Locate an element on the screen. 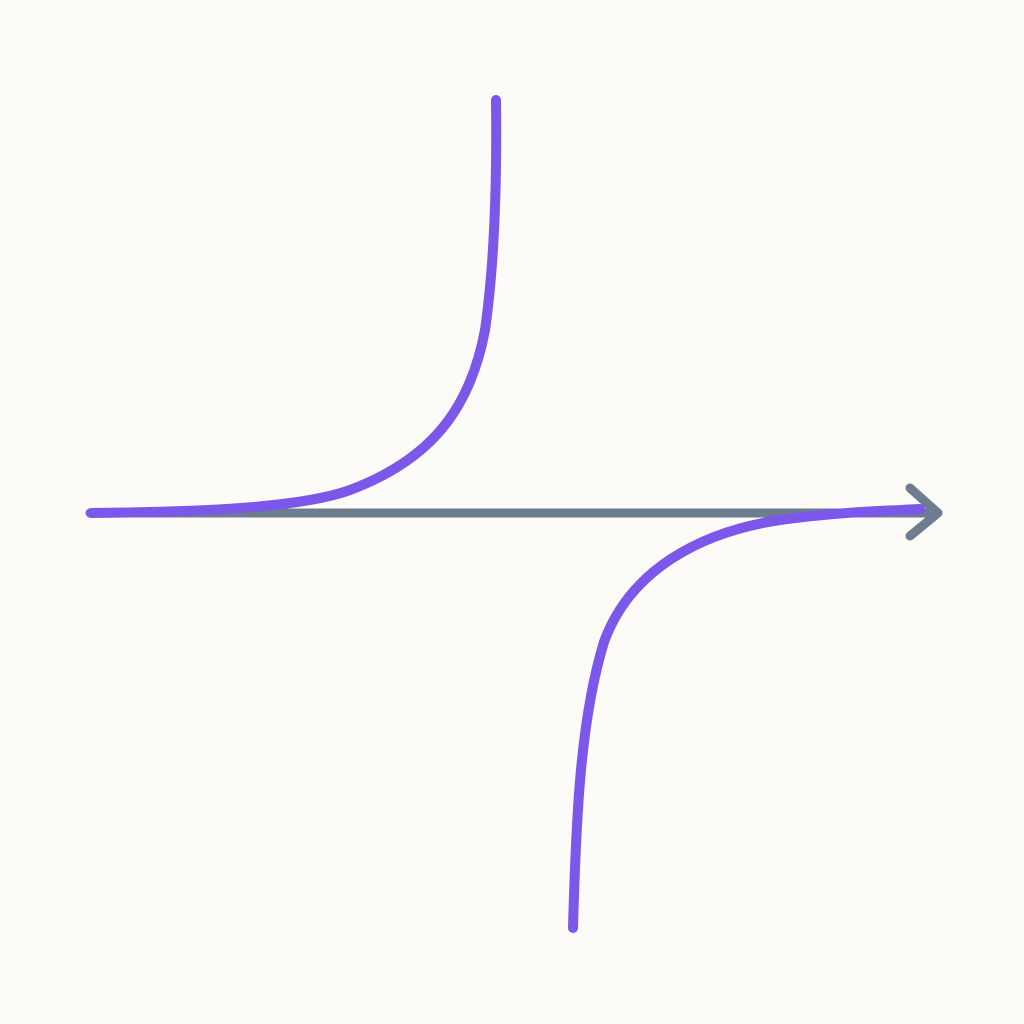  curve-right-branch is located at coordinates (746, 718).